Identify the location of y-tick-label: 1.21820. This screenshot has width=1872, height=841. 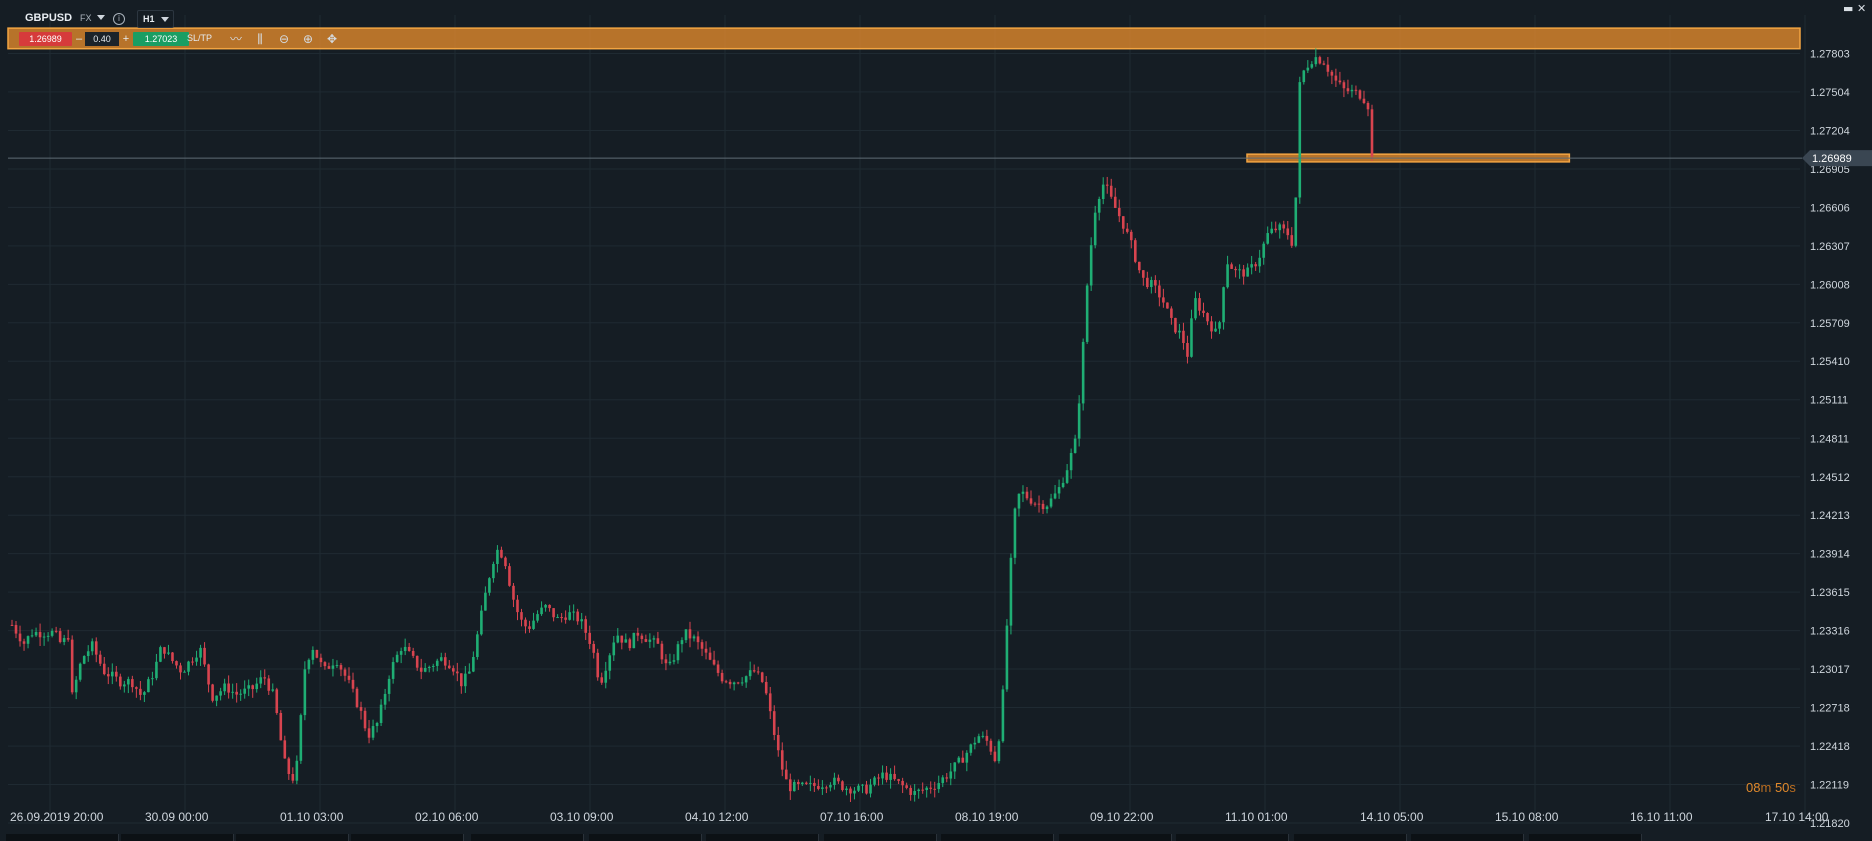
(1830, 824).